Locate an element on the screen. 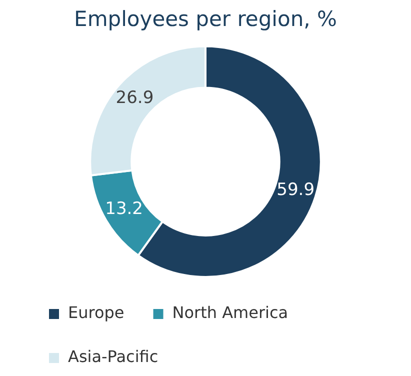 This screenshot has width=411, height=376. data-label: 13.2 is located at coordinates (124, 209).